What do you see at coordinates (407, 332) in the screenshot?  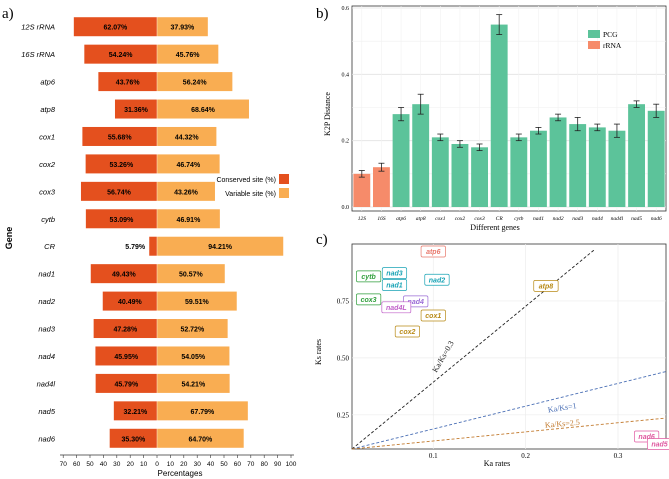 I see `point-label-cox2: cox2` at bounding box center [407, 332].